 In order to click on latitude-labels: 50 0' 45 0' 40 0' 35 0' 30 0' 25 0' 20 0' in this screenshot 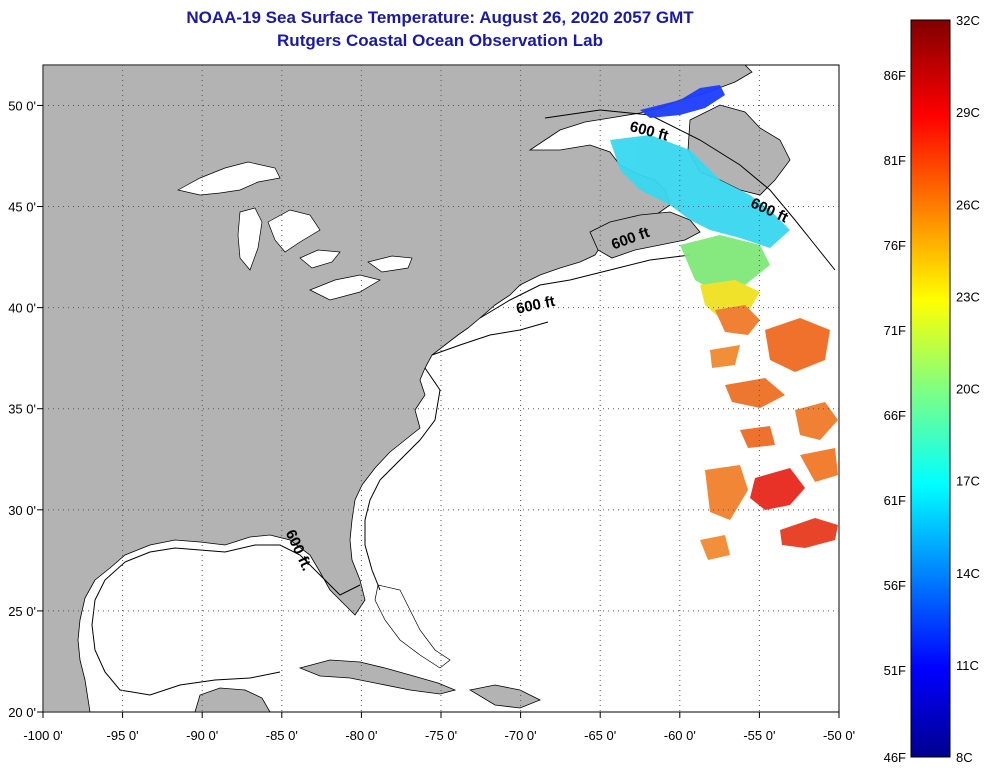, I will do `click(22, 409)`.